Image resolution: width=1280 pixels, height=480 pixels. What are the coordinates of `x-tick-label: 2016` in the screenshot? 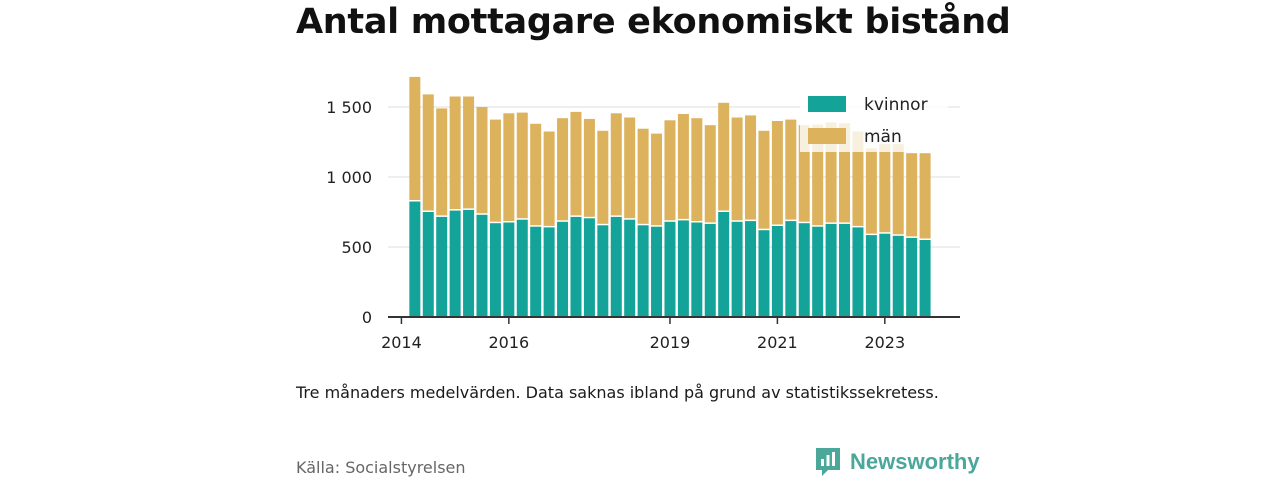 It's located at (508, 342).